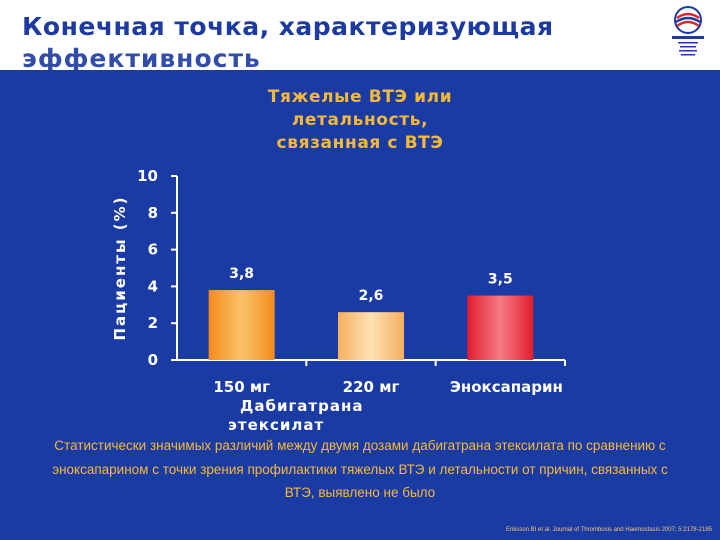 The image size is (720, 540). I want to click on title-line-2: эффективность, so click(141, 58).